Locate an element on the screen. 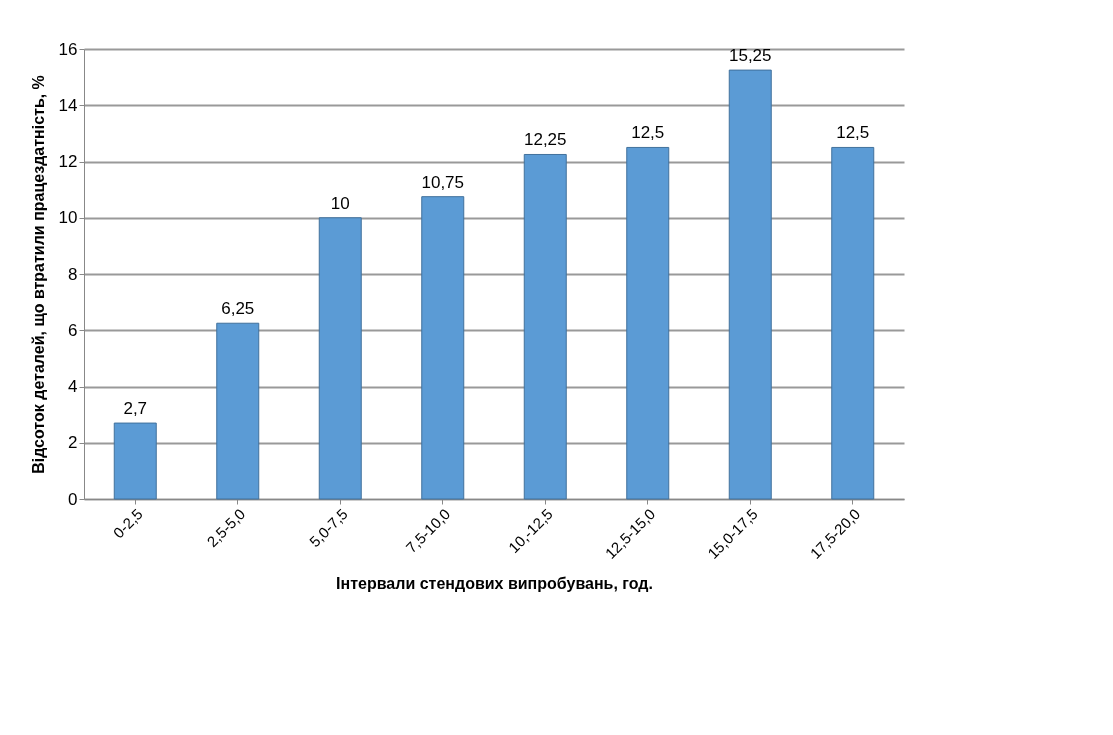 The height and width of the screenshot is (735, 1113). y-tick-label: 2 is located at coordinates (73, 443).